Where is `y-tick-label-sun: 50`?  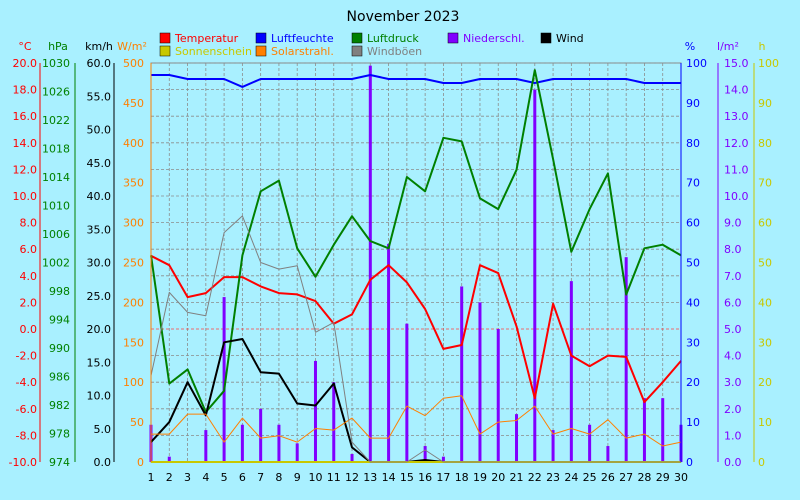 y-tick-label-sun: 50 is located at coordinates (765, 263).